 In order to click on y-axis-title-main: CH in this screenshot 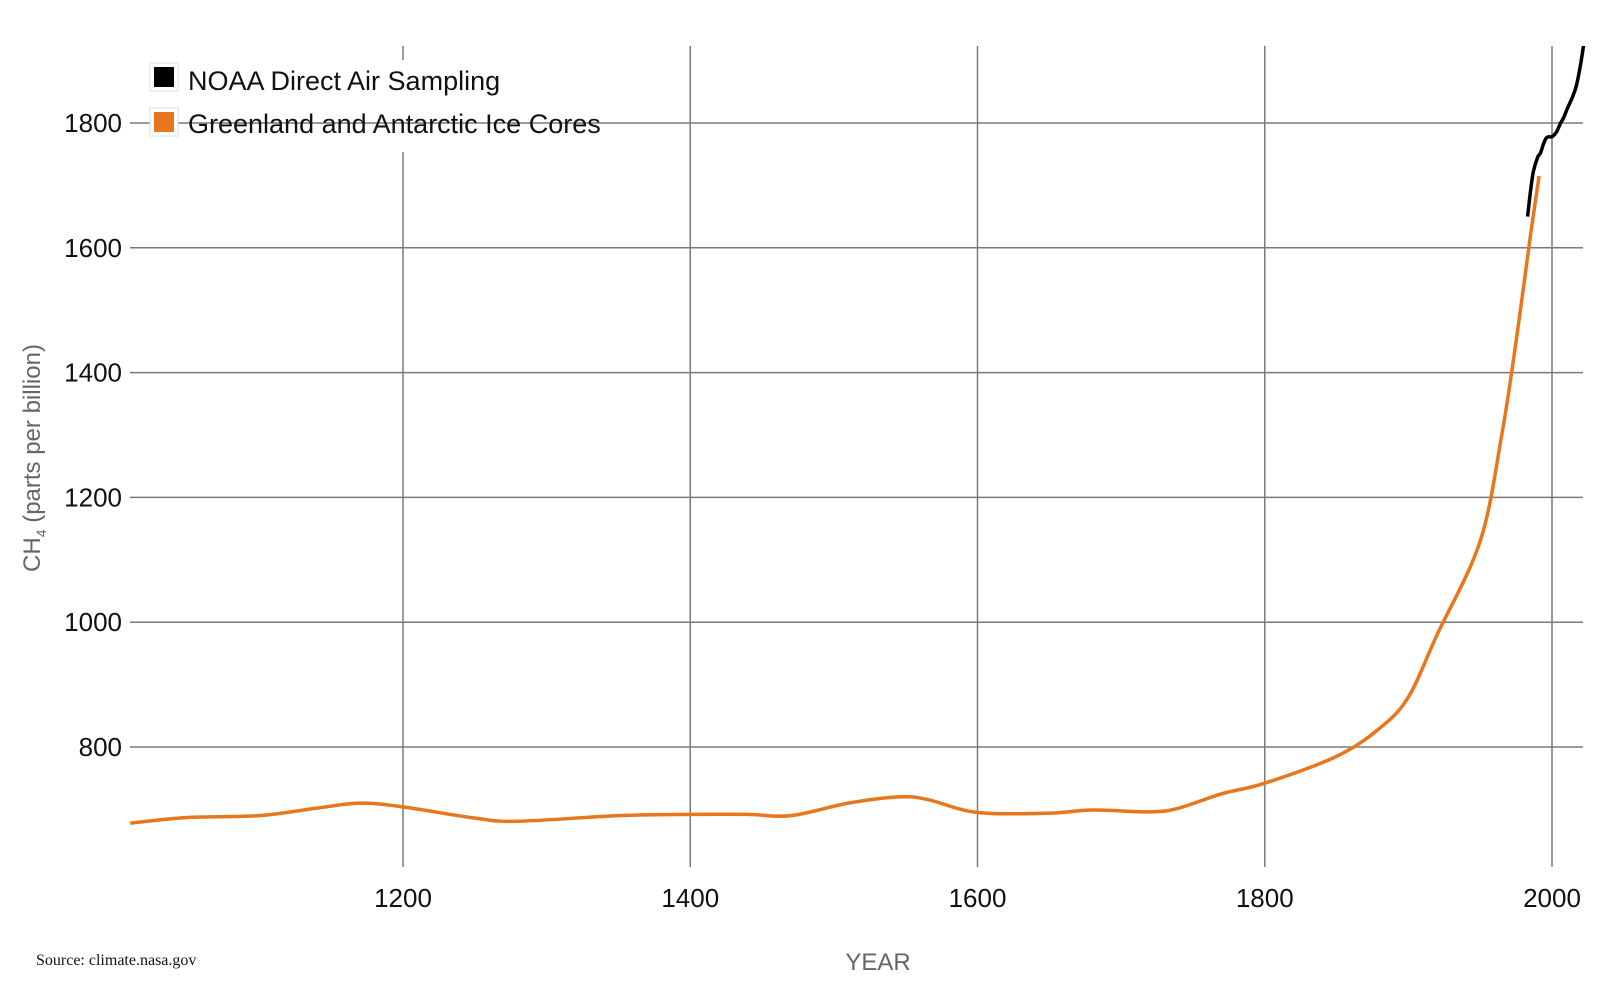, I will do `click(32, 554)`.